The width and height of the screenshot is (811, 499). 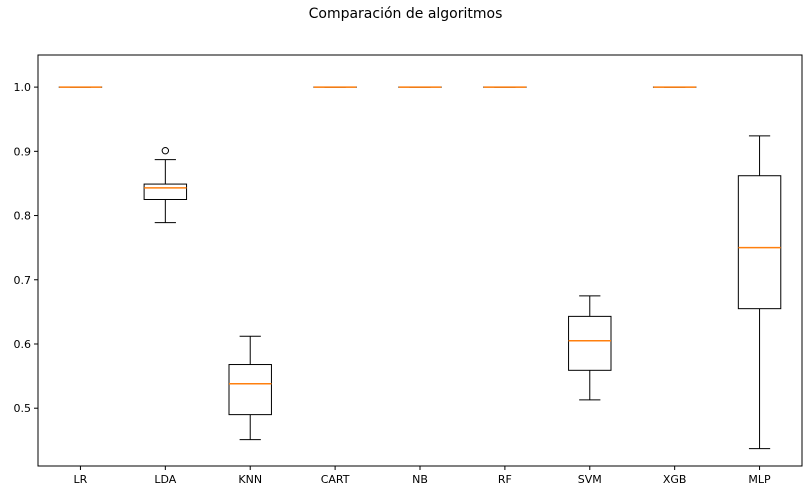 I want to click on y-tick-label: 0.5, so click(x=23, y=408).